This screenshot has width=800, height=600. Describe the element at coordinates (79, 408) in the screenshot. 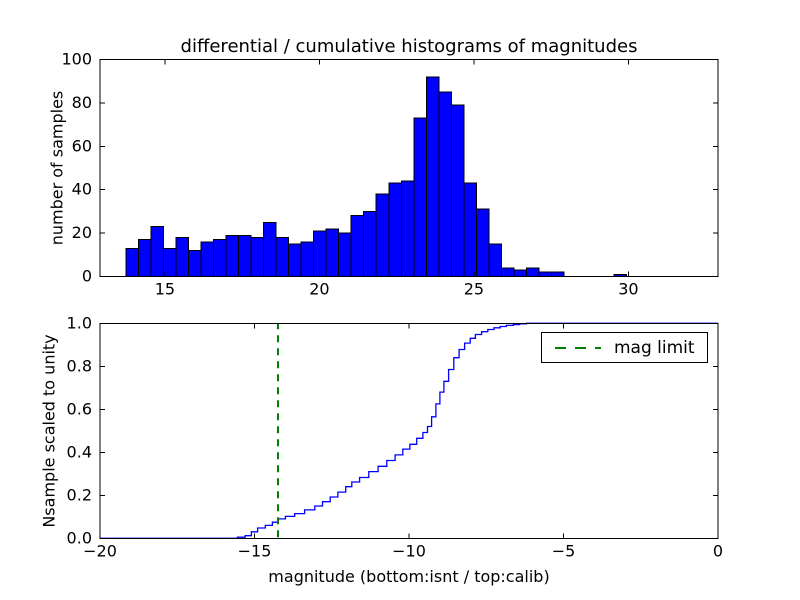

I see `bottom-axes-ytick-label: 0.6` at that location.